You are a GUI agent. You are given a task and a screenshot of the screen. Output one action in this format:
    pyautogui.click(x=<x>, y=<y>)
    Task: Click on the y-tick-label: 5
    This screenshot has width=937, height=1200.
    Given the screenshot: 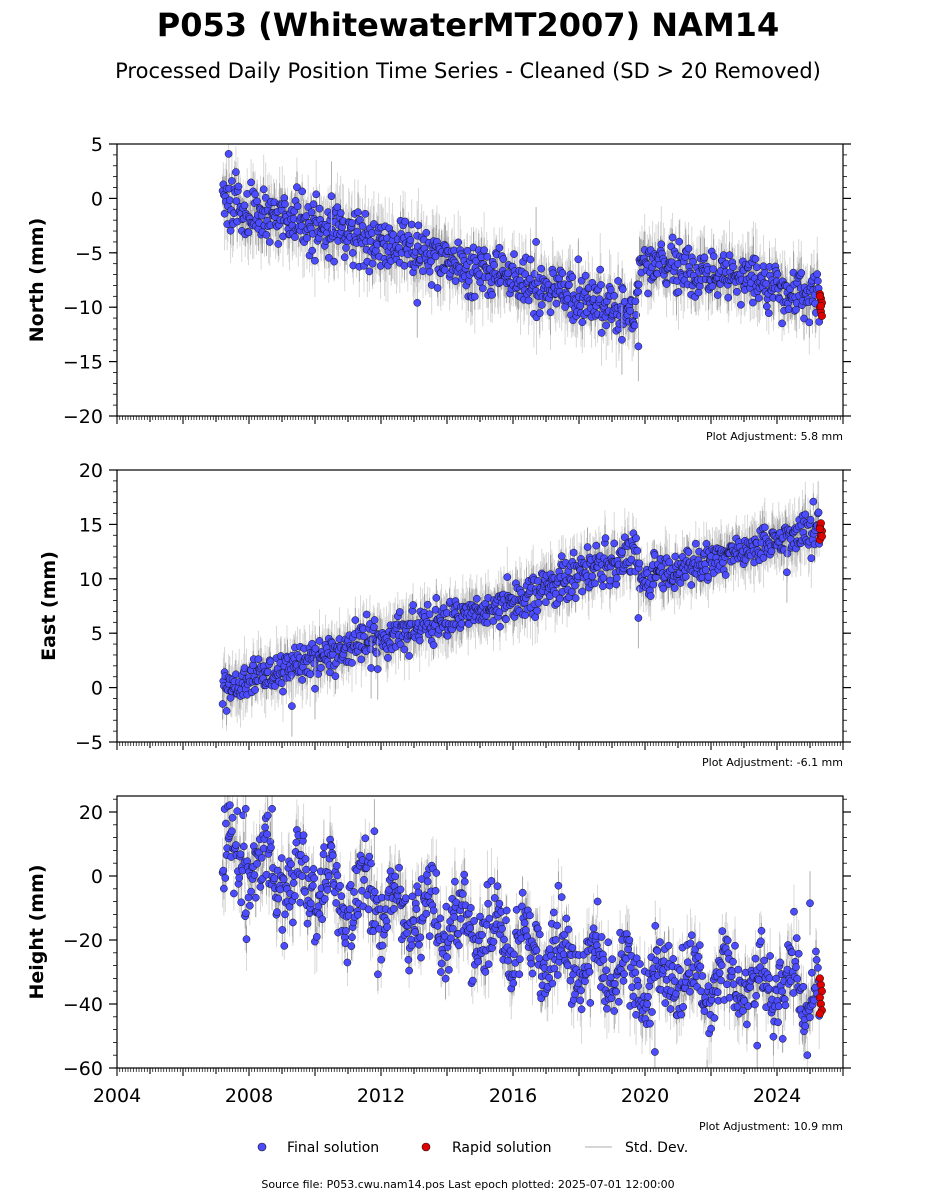 What is the action you would take?
    pyautogui.click(x=97, y=634)
    